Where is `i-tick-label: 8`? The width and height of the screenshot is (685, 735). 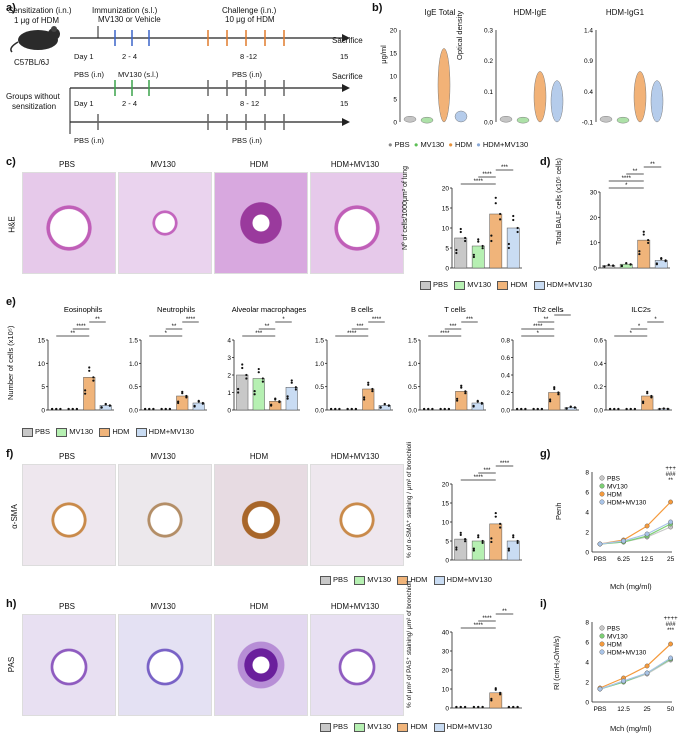 i-tick-label: 8 is located at coordinates (587, 623).